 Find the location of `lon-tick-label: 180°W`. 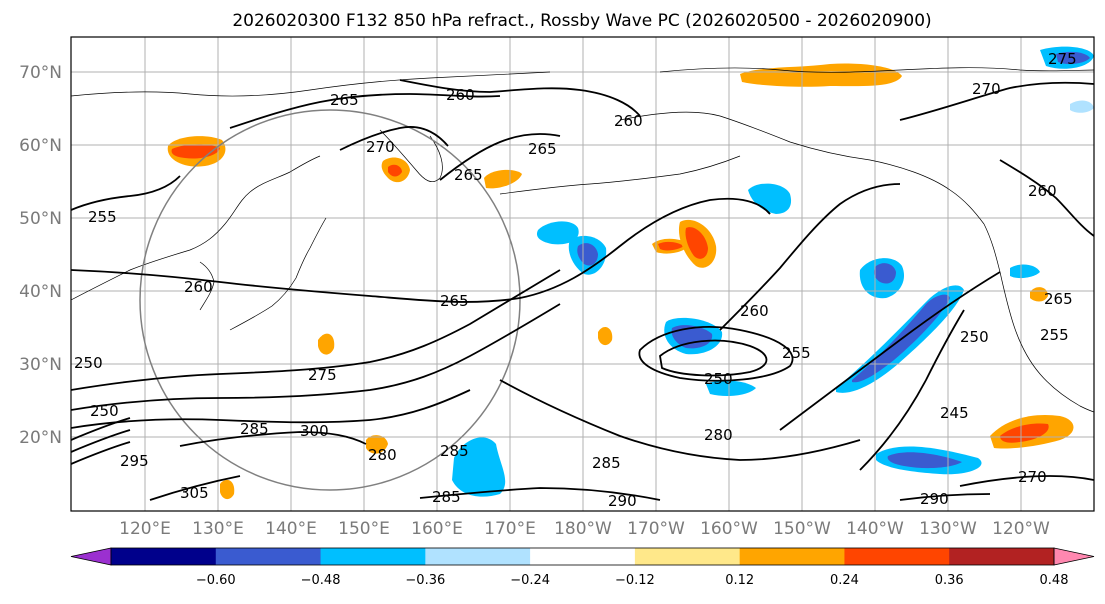

lon-tick-label: 180°W is located at coordinates (583, 529).